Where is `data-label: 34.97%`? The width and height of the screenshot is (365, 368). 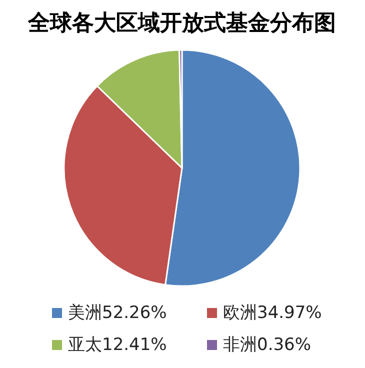 data-label: 34.97% is located at coordinates (289, 313).